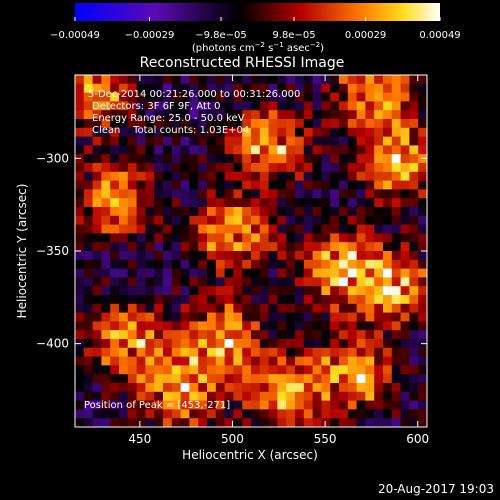  What do you see at coordinates (417, 439) in the screenshot?
I see `x-tick-label: 600` at bounding box center [417, 439].